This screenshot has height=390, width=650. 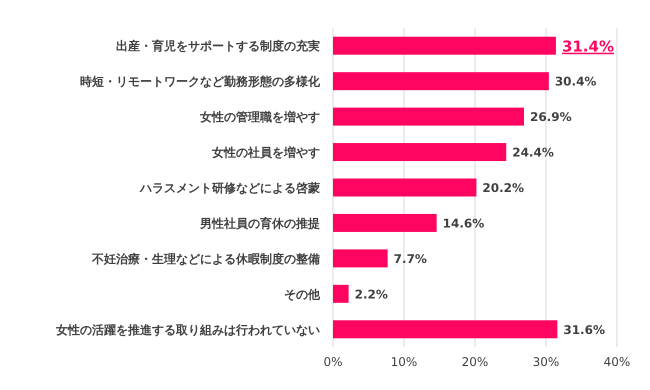 I want to click on y-tick-label: 時短・リモートワークなど勤務形態の多様化, so click(x=200, y=81).